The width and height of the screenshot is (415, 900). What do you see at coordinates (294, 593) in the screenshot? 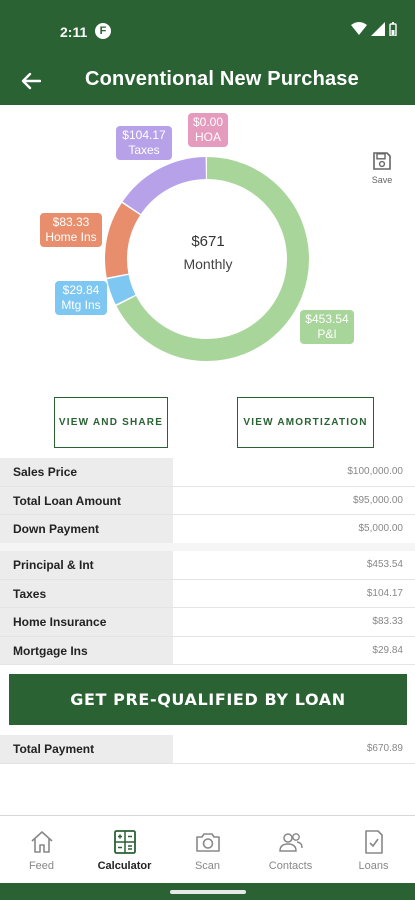
I see `row-value: $104.17` at bounding box center [294, 593].